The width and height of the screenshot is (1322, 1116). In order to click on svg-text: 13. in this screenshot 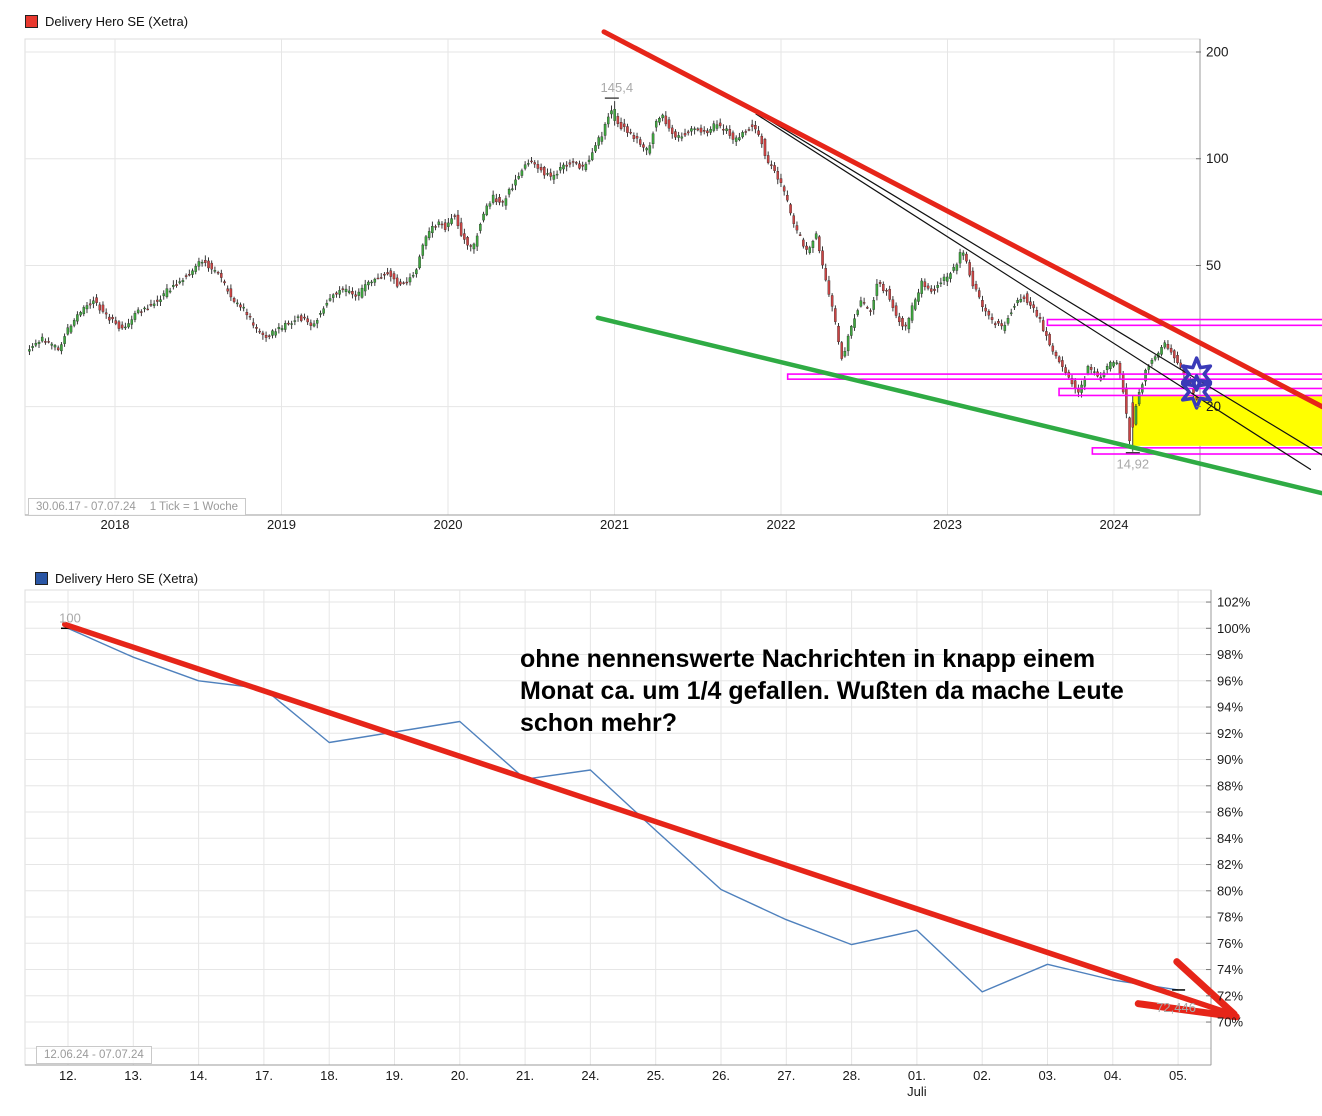, I will do `click(133, 1075)`.